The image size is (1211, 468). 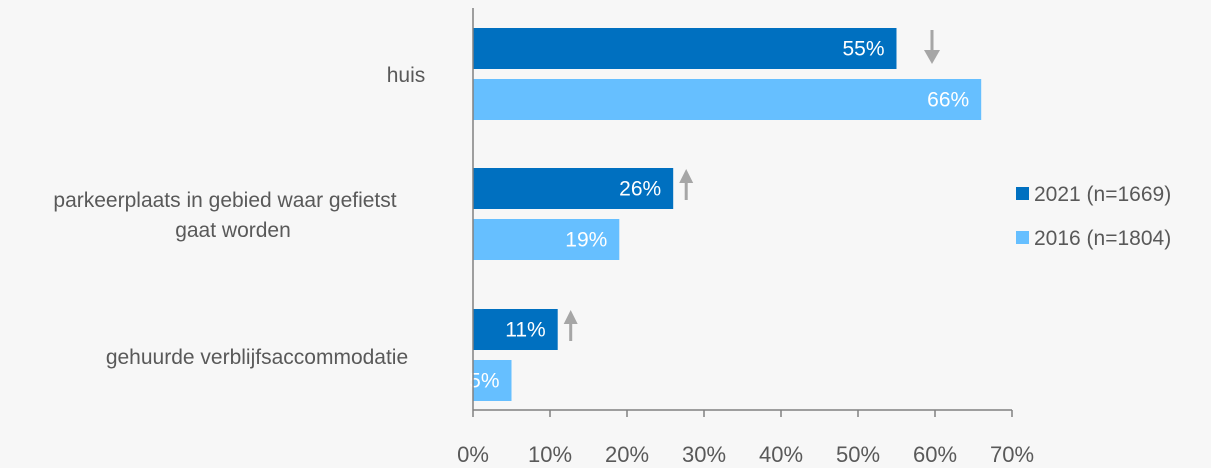 What do you see at coordinates (935, 454) in the screenshot?
I see `x-tick-label: 60%` at bounding box center [935, 454].